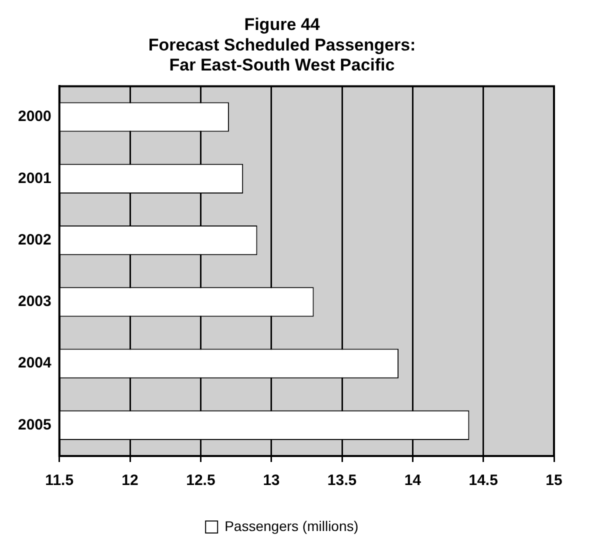 The image size is (604, 554). Describe the element at coordinates (271, 481) in the screenshot. I see `x-tick-label: 13` at that location.